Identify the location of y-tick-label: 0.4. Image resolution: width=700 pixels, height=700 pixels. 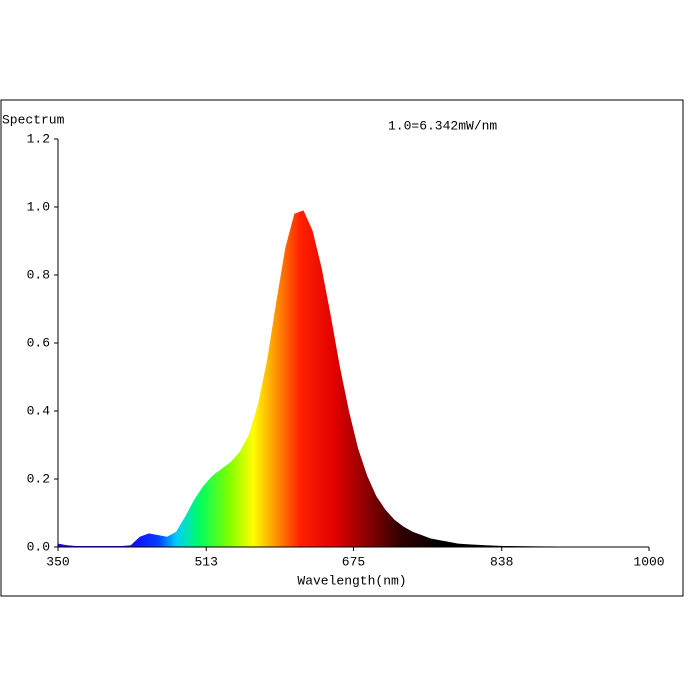
(39, 410).